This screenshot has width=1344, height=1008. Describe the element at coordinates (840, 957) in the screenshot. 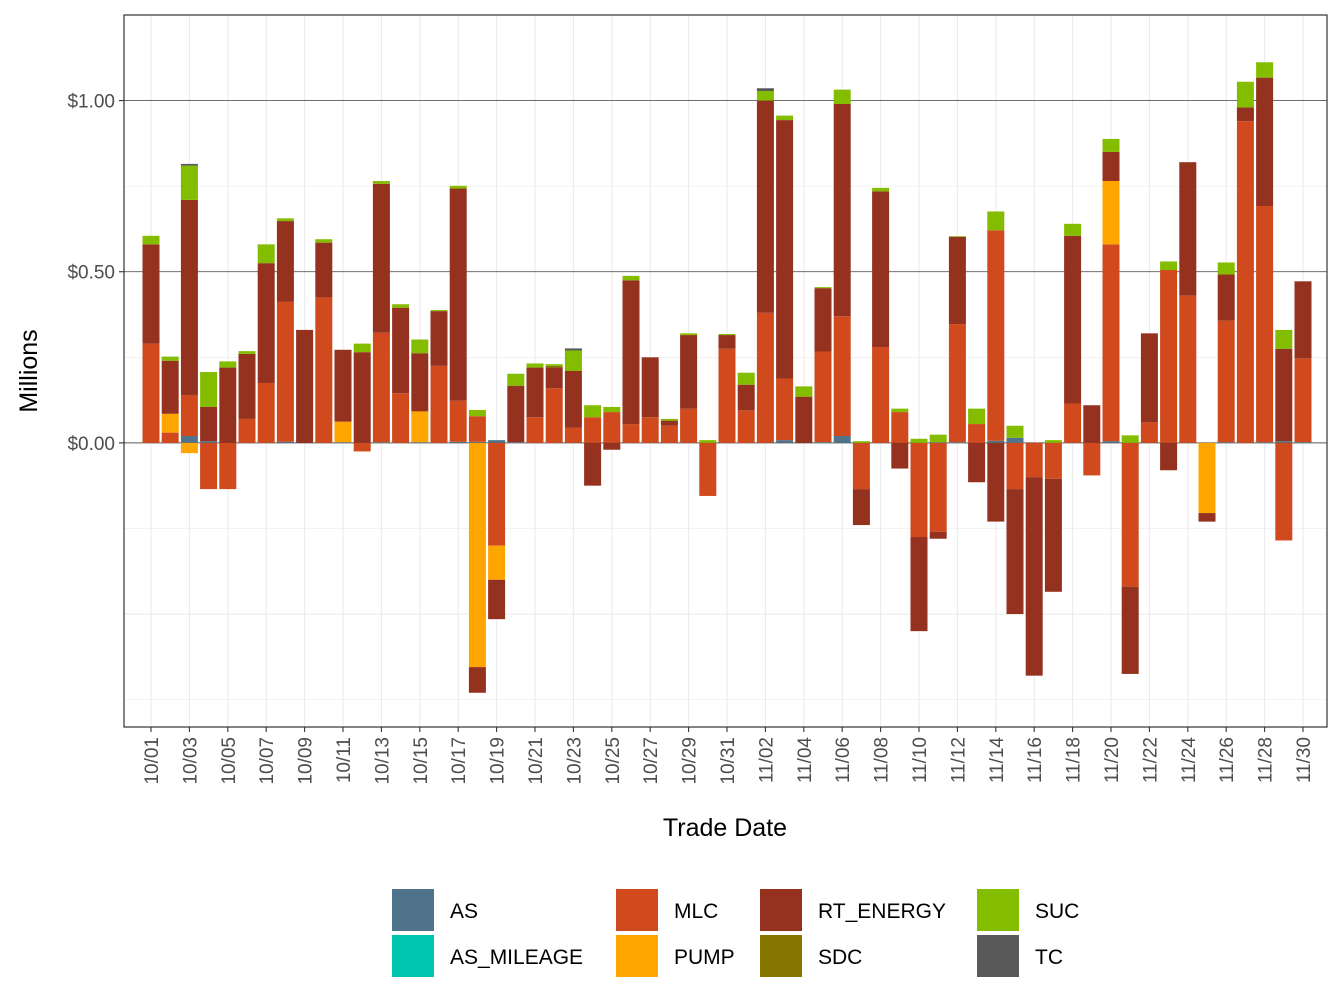

I see `legend-label: SDC` at that location.